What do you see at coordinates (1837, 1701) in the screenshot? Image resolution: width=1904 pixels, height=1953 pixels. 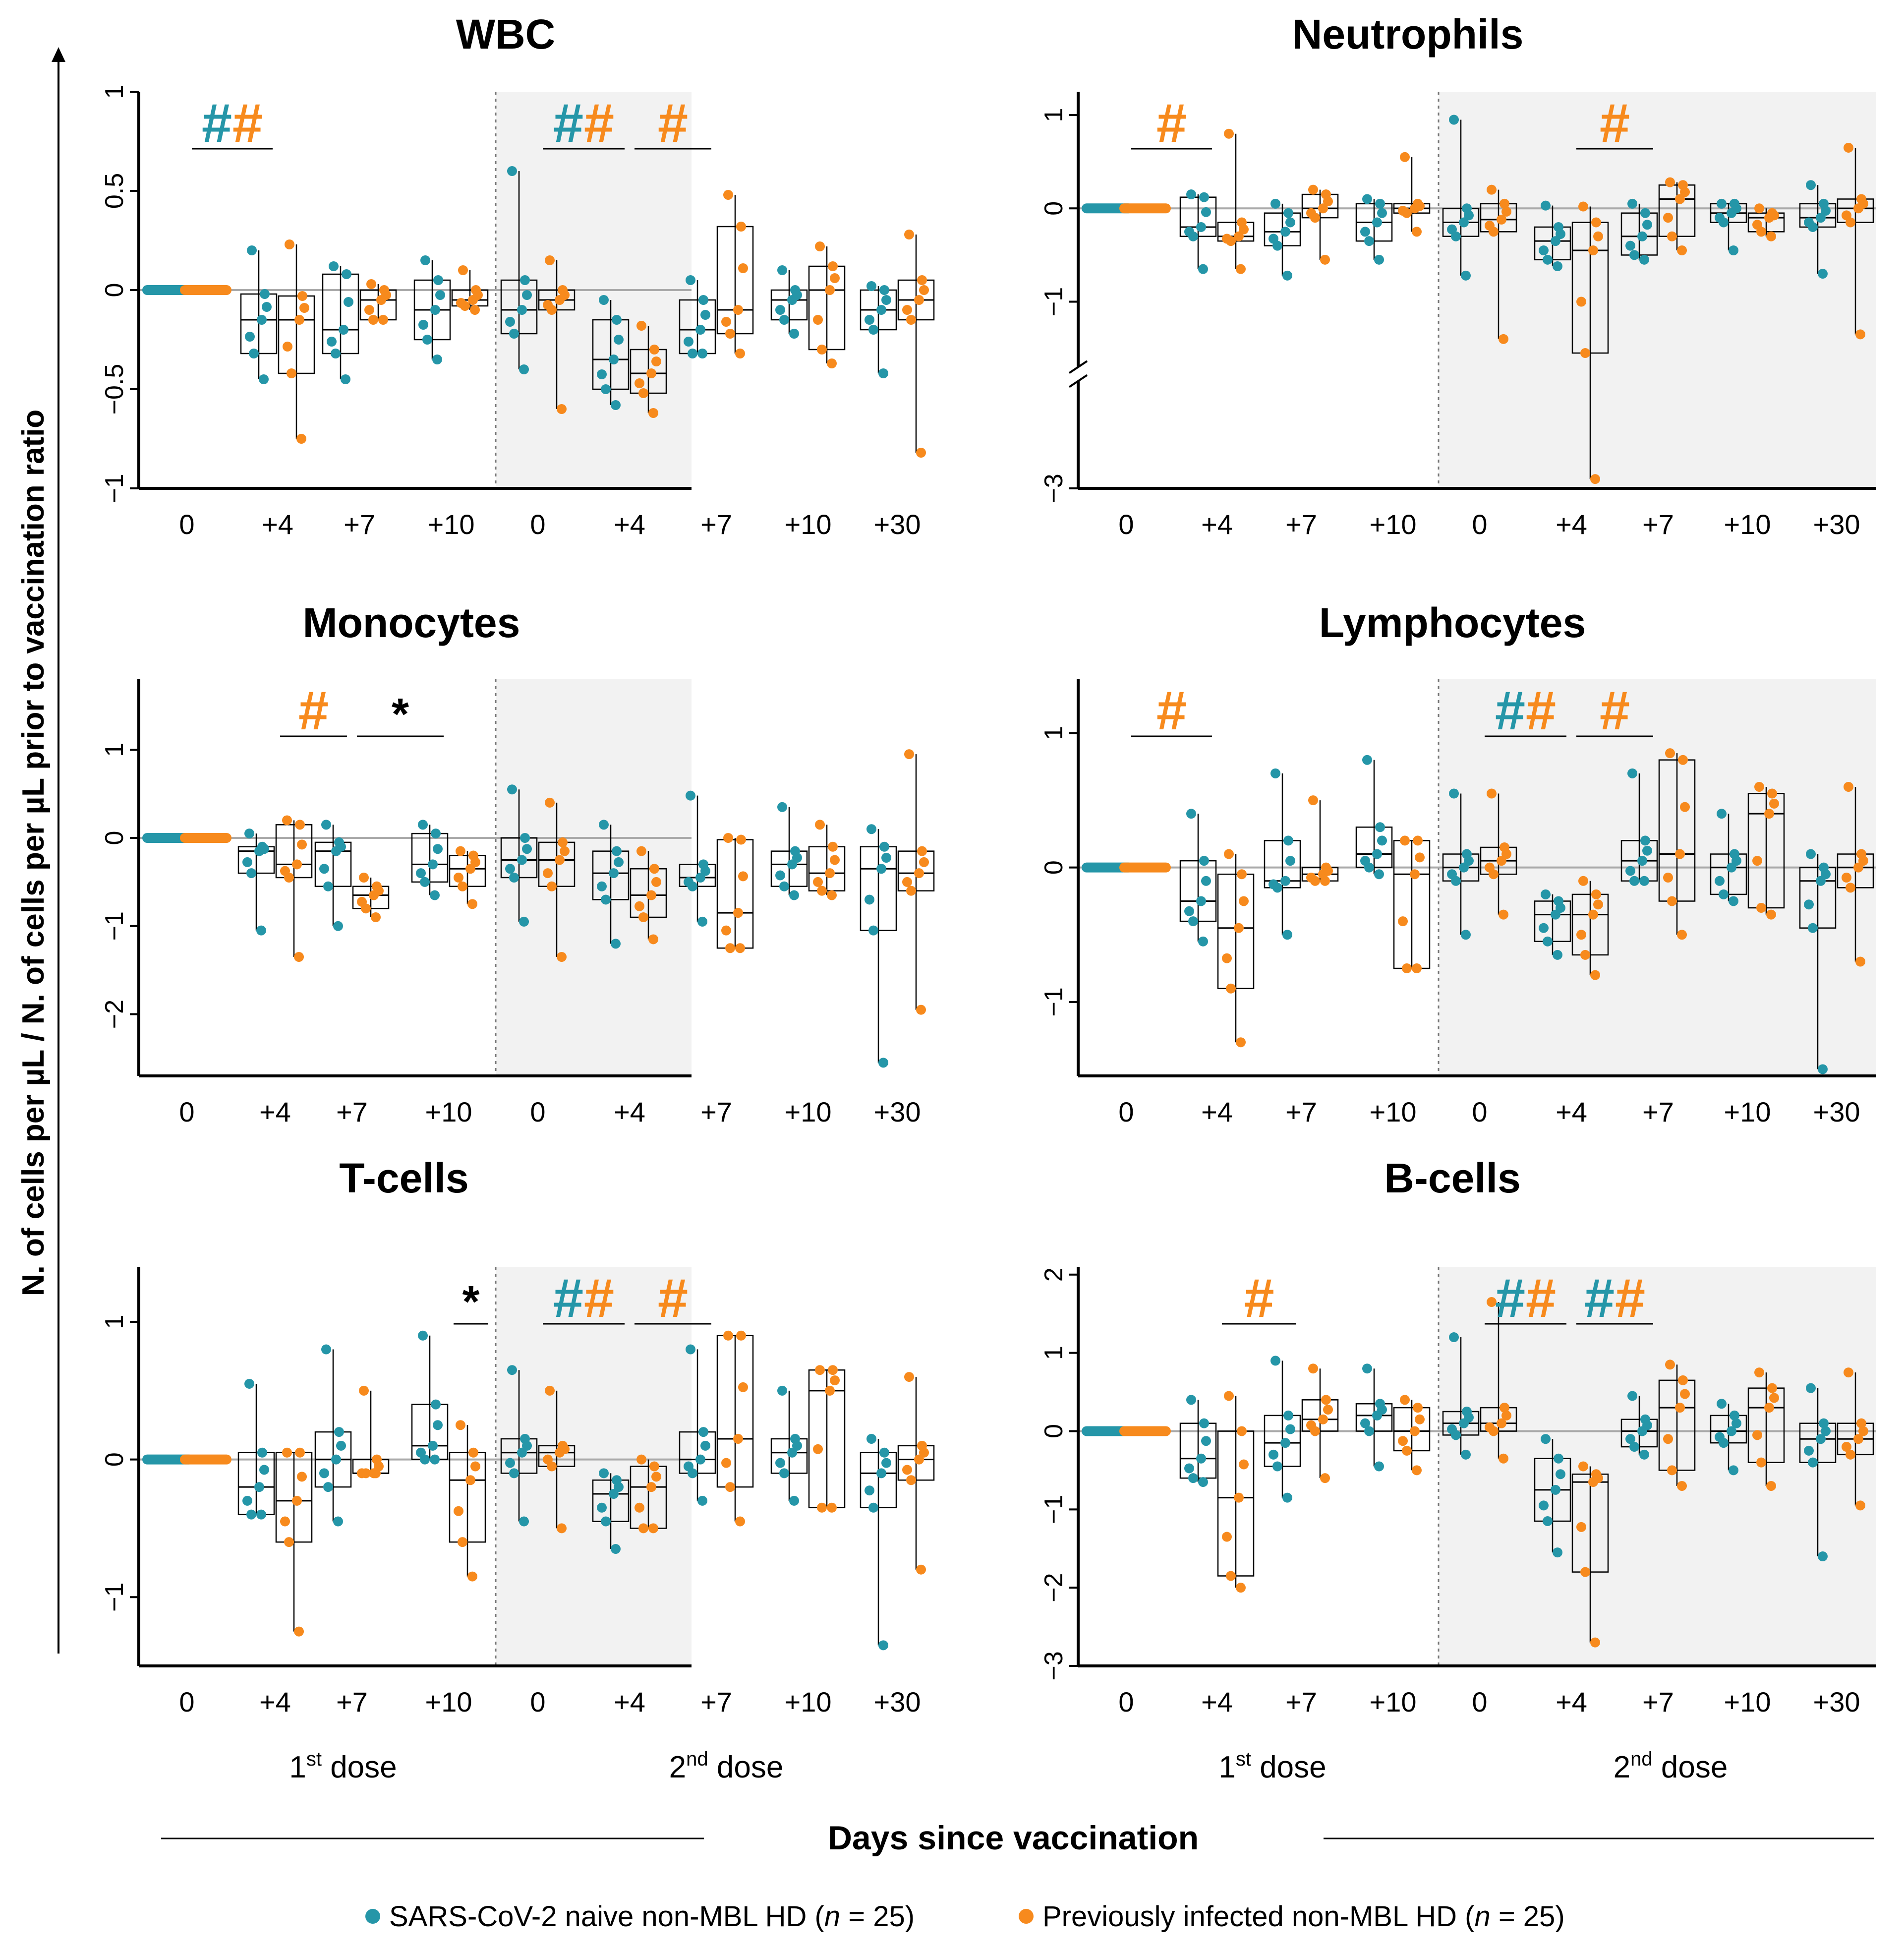 I see `x-tick-label: +30` at bounding box center [1837, 1701].